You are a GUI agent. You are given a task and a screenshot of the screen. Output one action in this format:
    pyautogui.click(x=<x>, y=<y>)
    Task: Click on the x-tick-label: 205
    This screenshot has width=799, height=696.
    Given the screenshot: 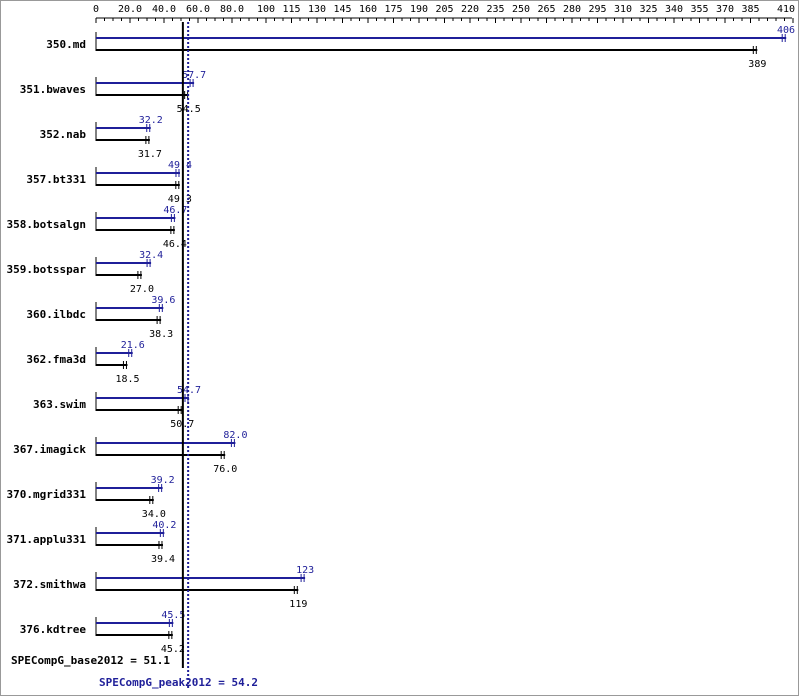 What is the action you would take?
    pyautogui.click(x=445, y=9)
    